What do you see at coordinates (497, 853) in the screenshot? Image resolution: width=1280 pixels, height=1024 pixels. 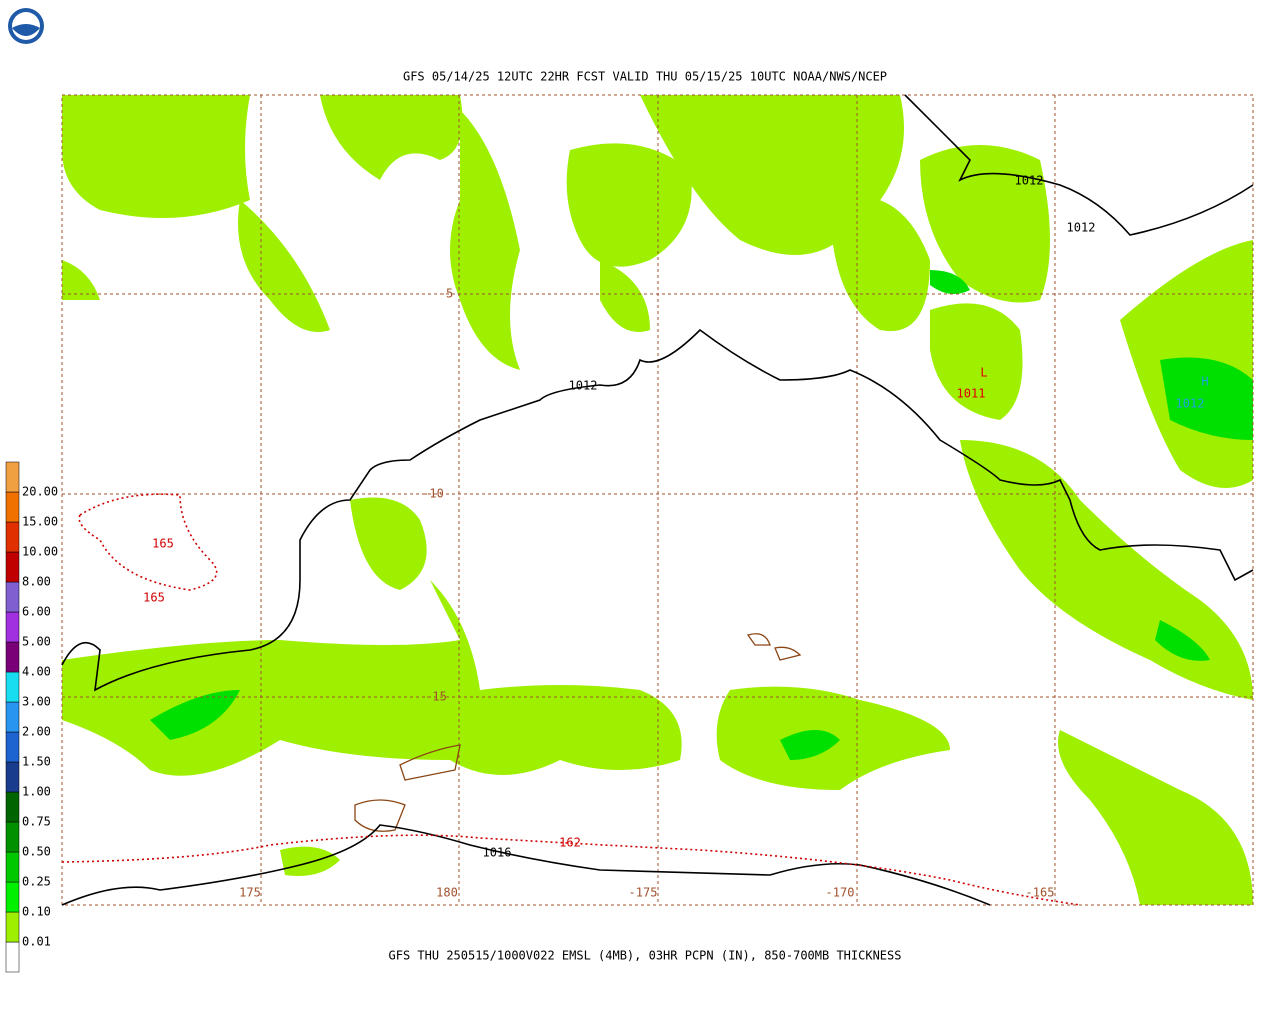 I see `isobar-label: 1016` at bounding box center [497, 853].